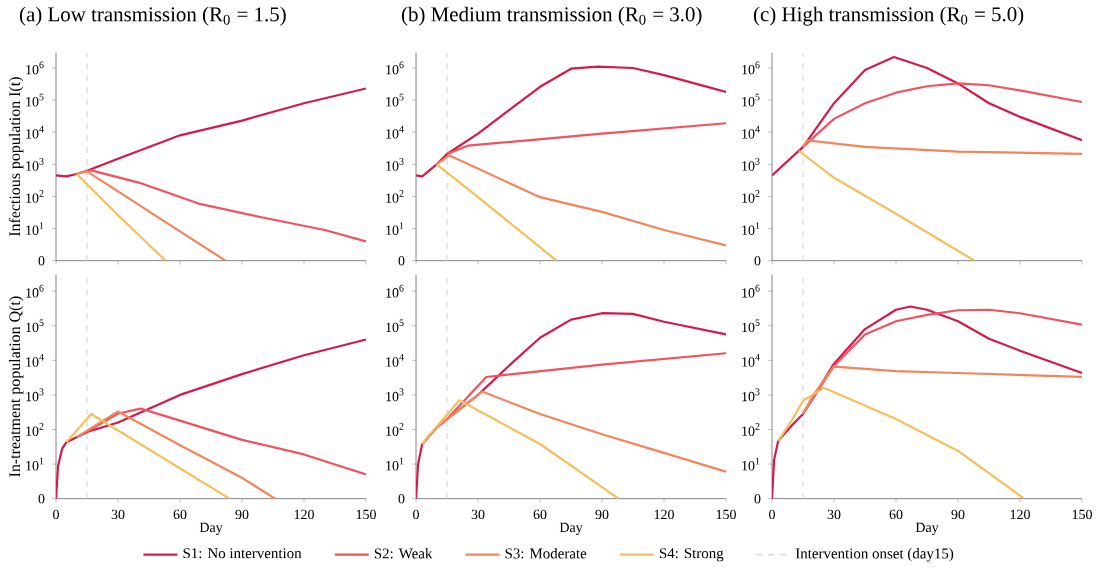  What do you see at coordinates (888, 16) in the screenshot?
I see `chart-title: (c) High transmission (R$_{0}$ = 5.0)` at bounding box center [888, 16].